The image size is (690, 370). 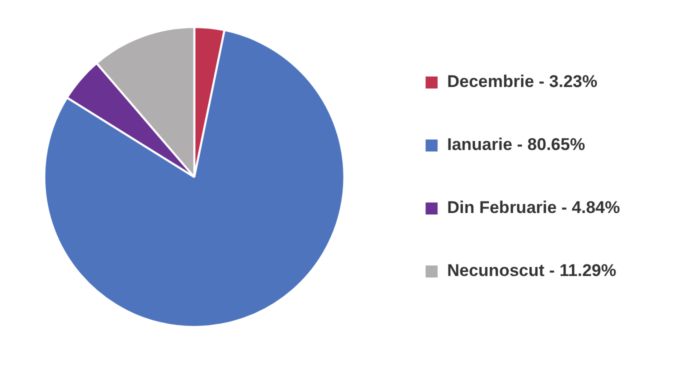 What do you see at coordinates (531, 270) in the screenshot?
I see `legend-label: Necunoscut - 11.29%` at bounding box center [531, 270].